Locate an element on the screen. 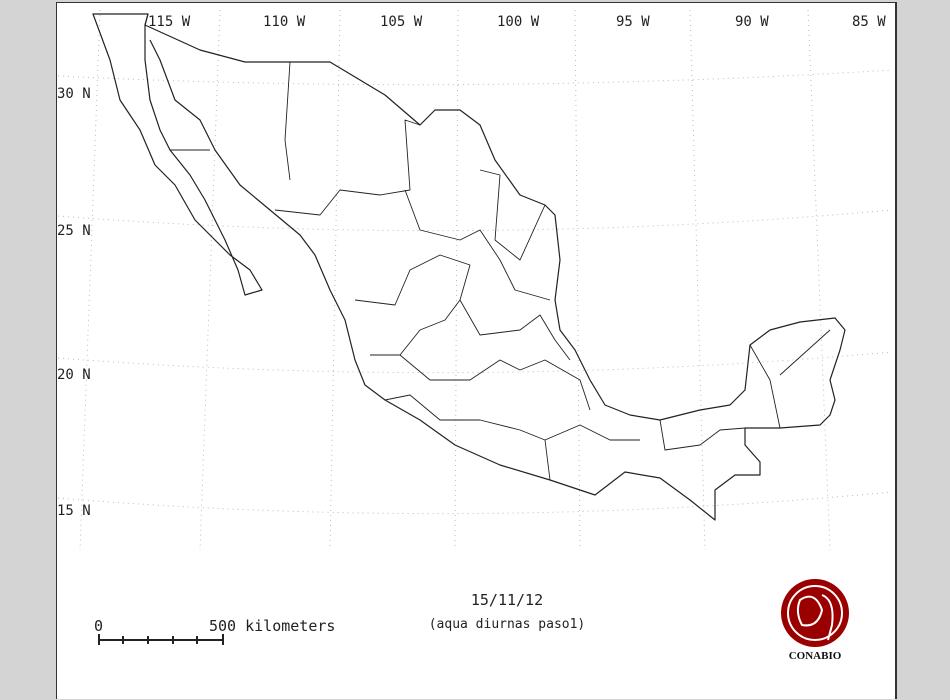  longitude-label: 110 W is located at coordinates (284, 22).